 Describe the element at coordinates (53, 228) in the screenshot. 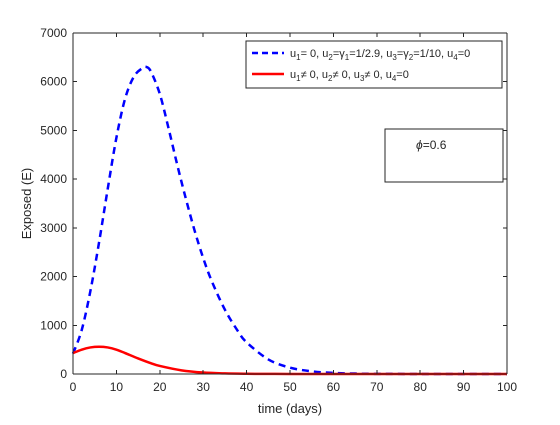

I see `y-tick-label: 3000` at that location.